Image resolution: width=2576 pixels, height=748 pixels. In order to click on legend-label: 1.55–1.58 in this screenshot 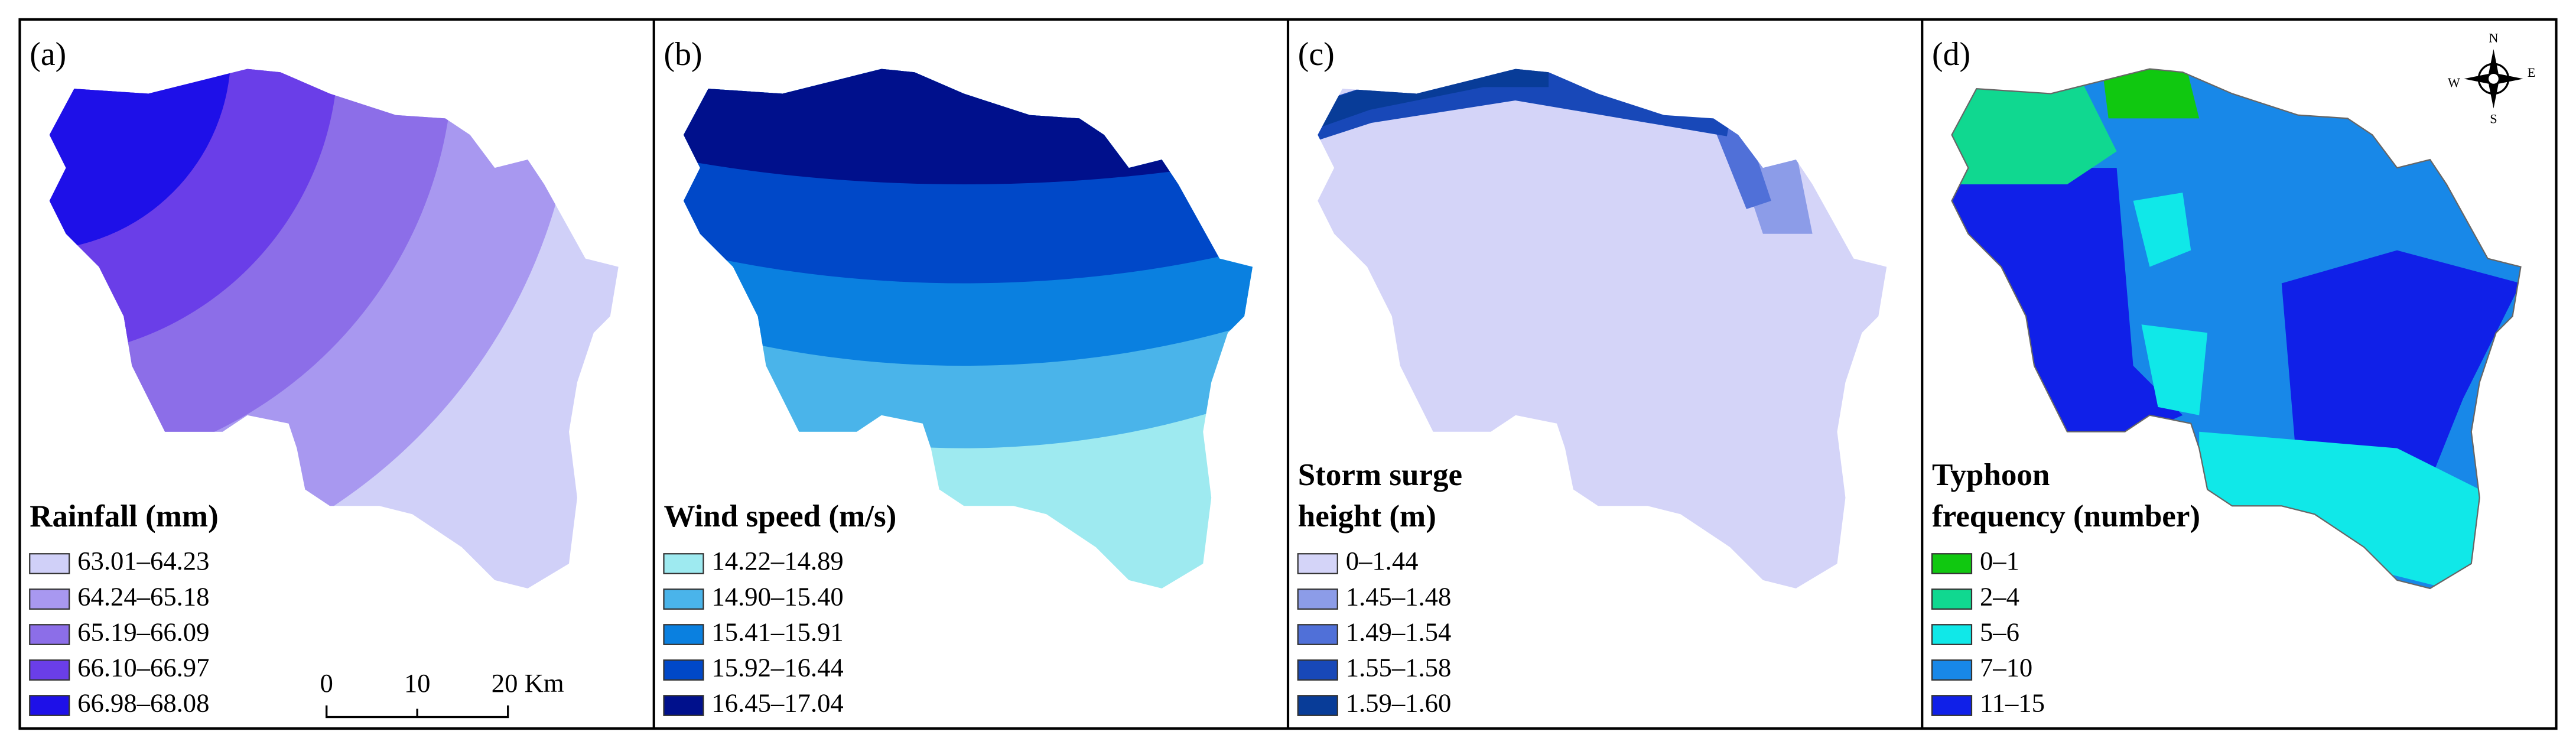, I will do `click(1399, 667)`.